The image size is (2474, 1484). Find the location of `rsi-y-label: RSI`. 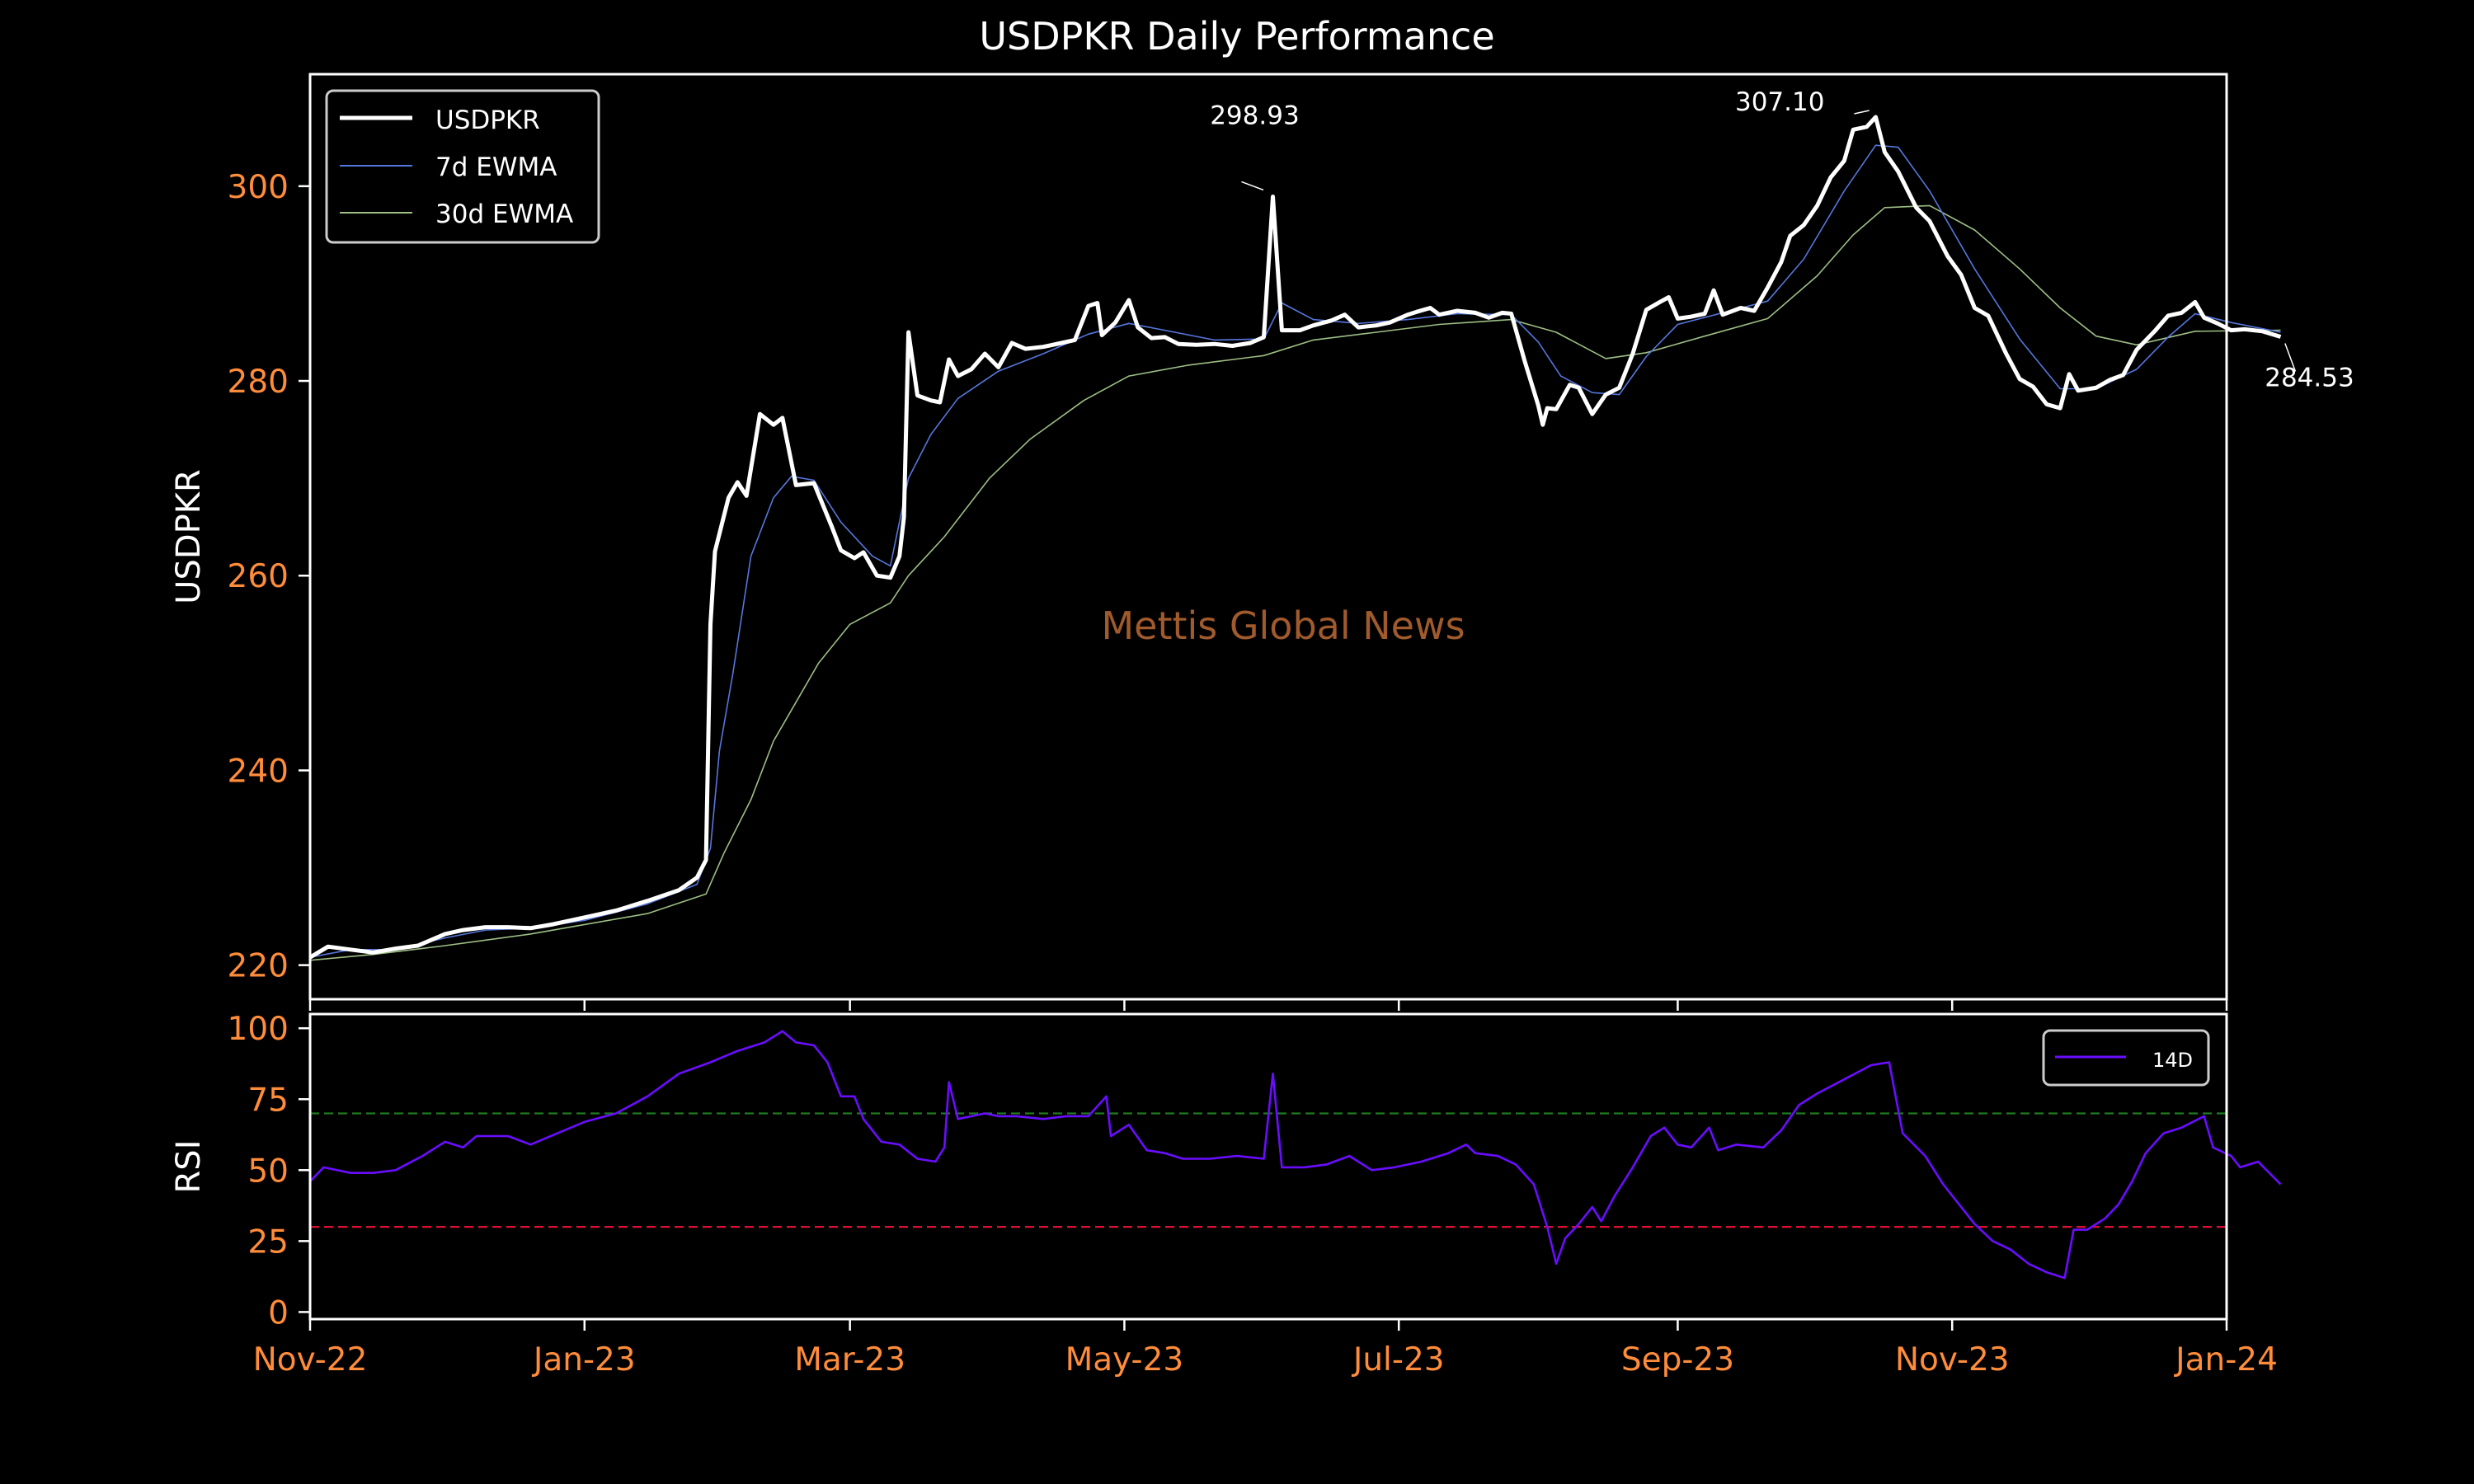

rsi-y-label: RSI is located at coordinates (189, 1167).